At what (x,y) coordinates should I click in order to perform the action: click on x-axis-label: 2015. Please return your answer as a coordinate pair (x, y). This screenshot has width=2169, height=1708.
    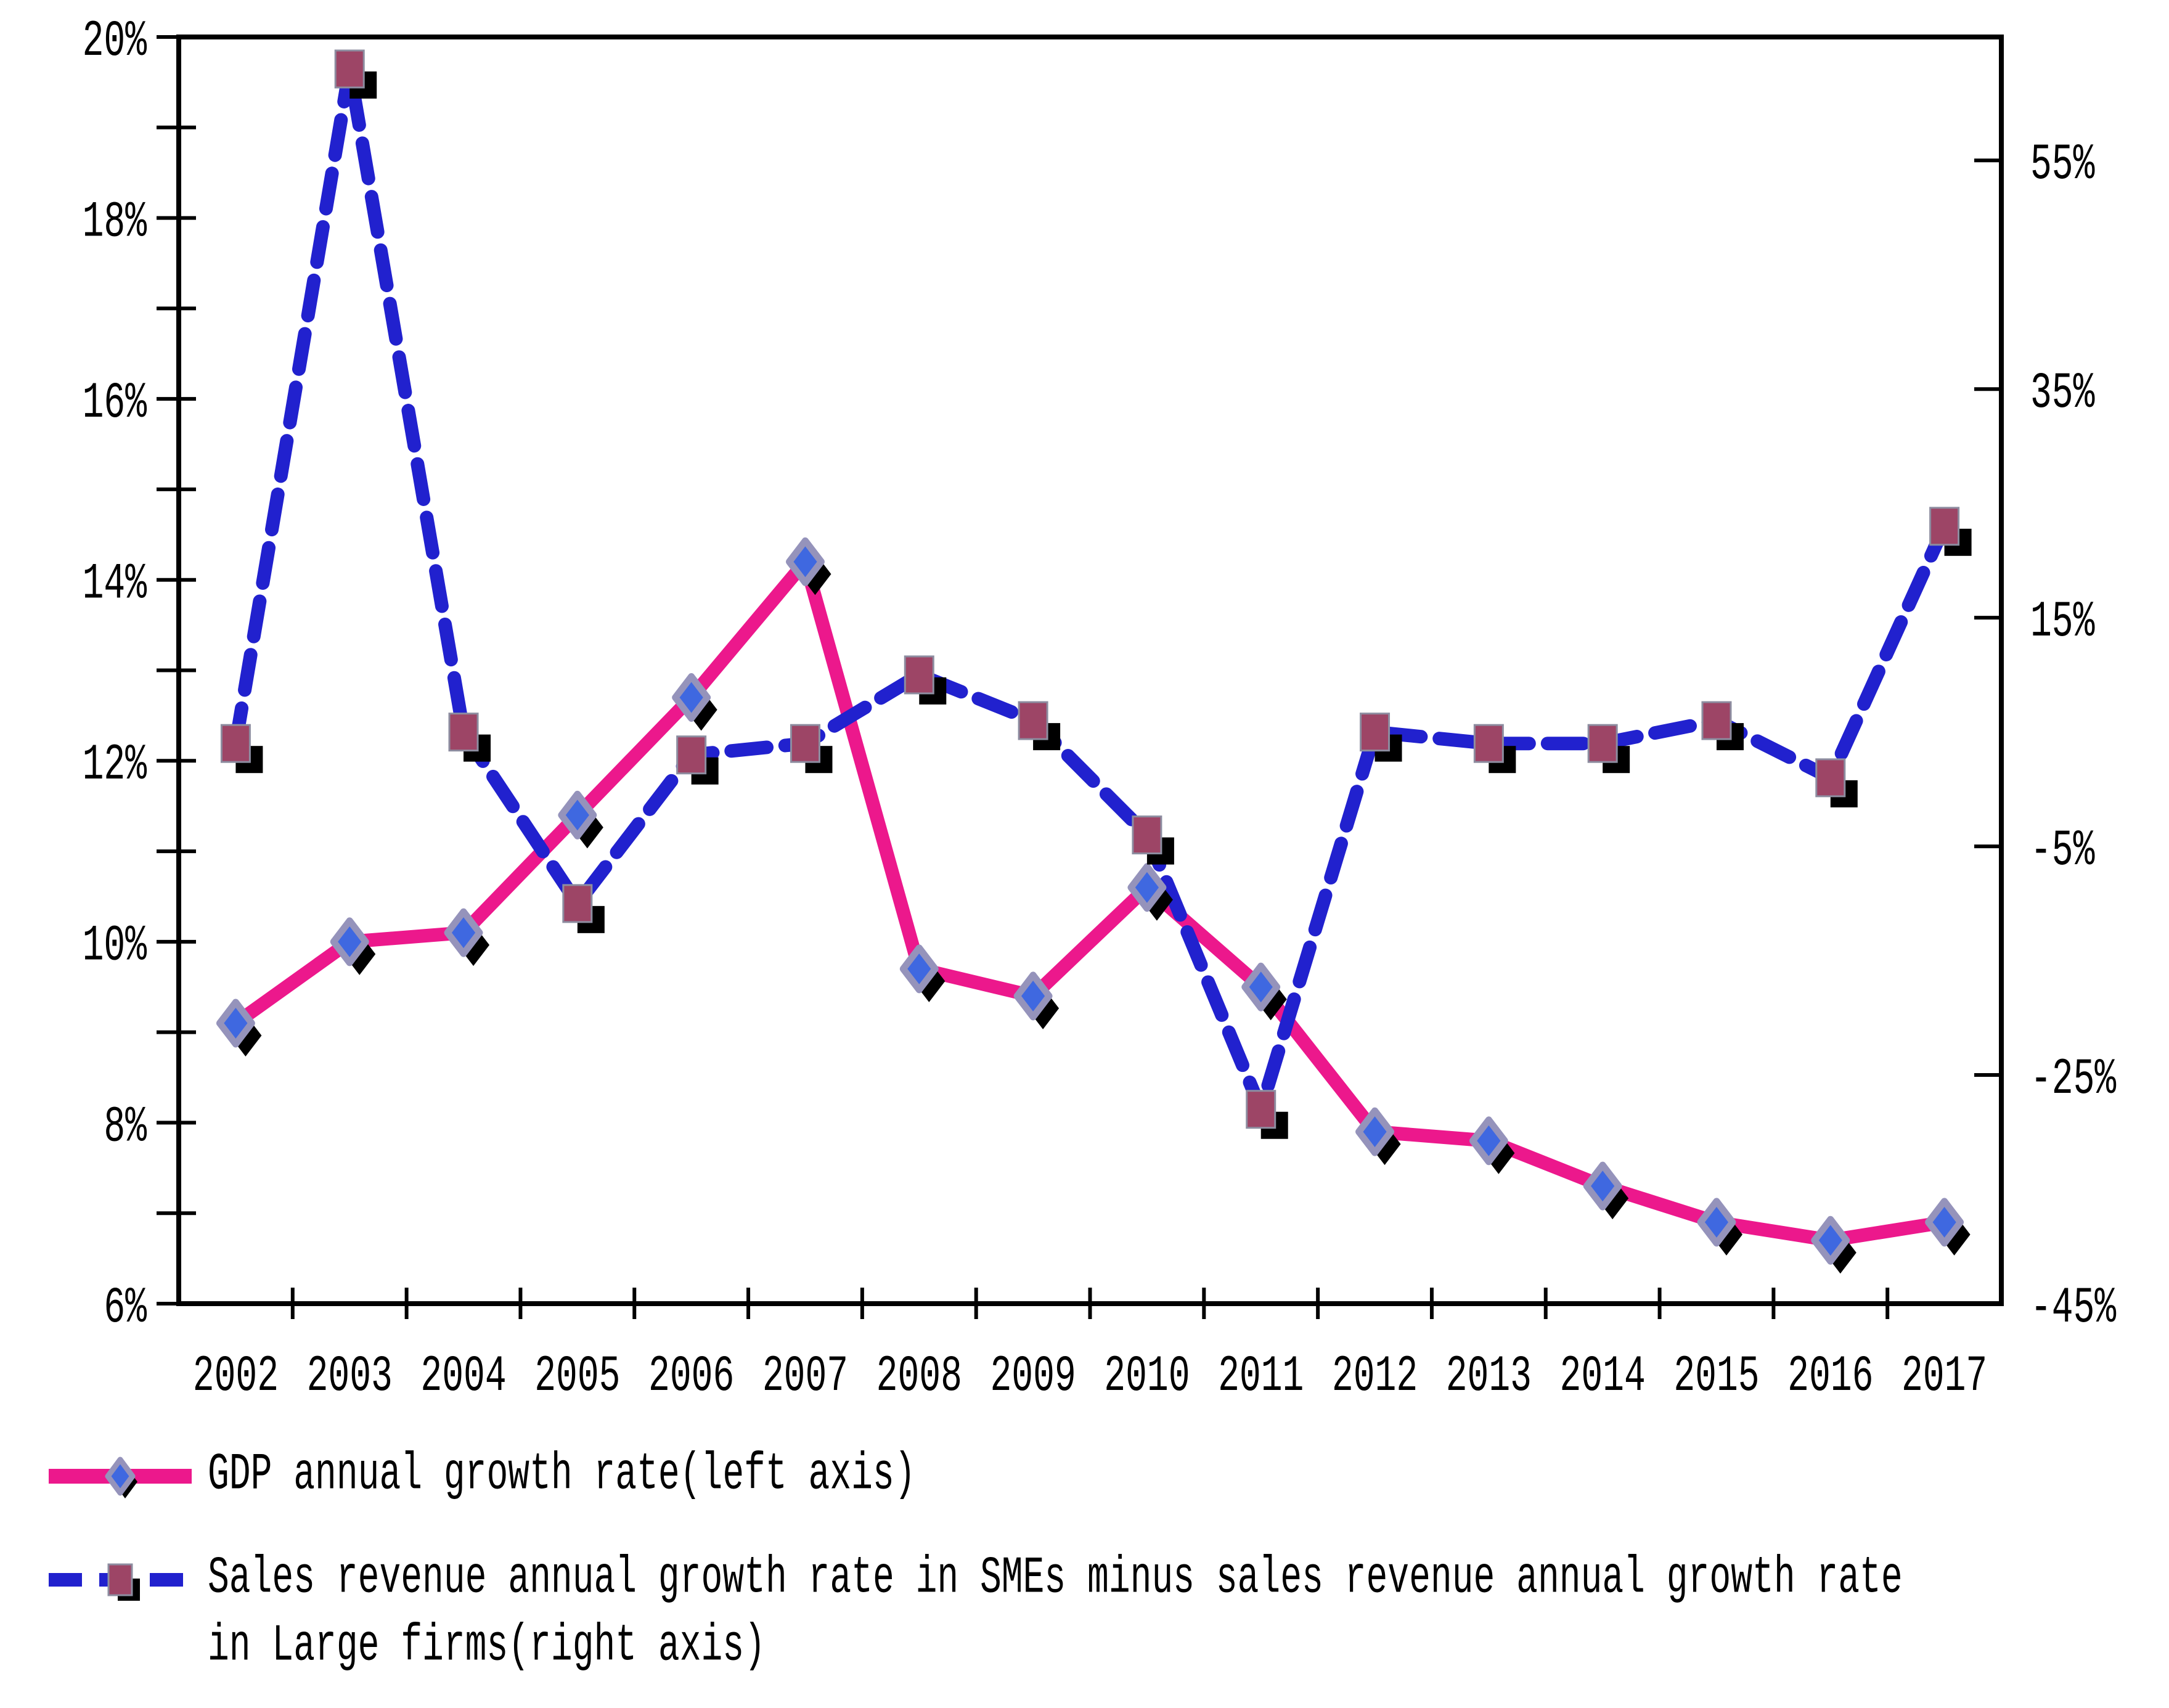
    Looking at the image, I should click on (1716, 1377).